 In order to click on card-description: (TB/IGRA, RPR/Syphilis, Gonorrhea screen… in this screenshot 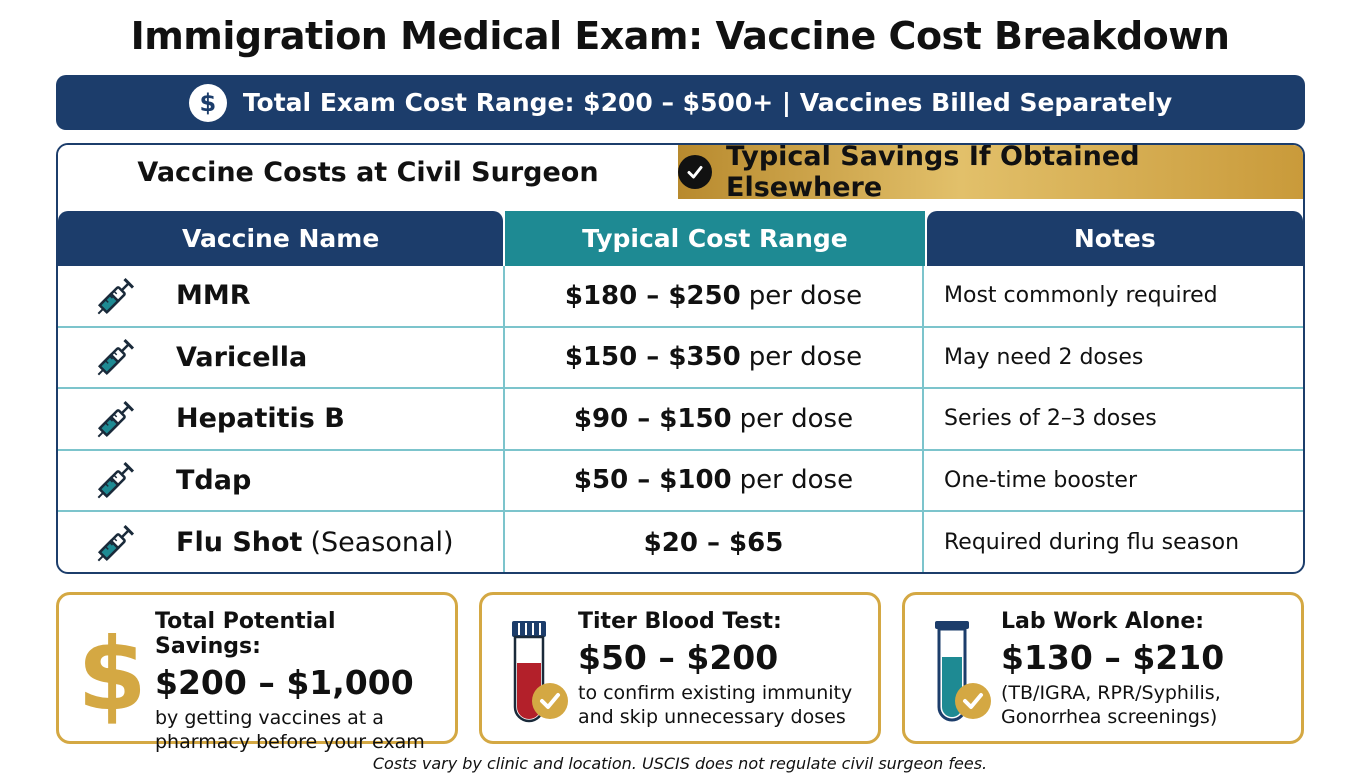, I will do `click(1111, 705)`.